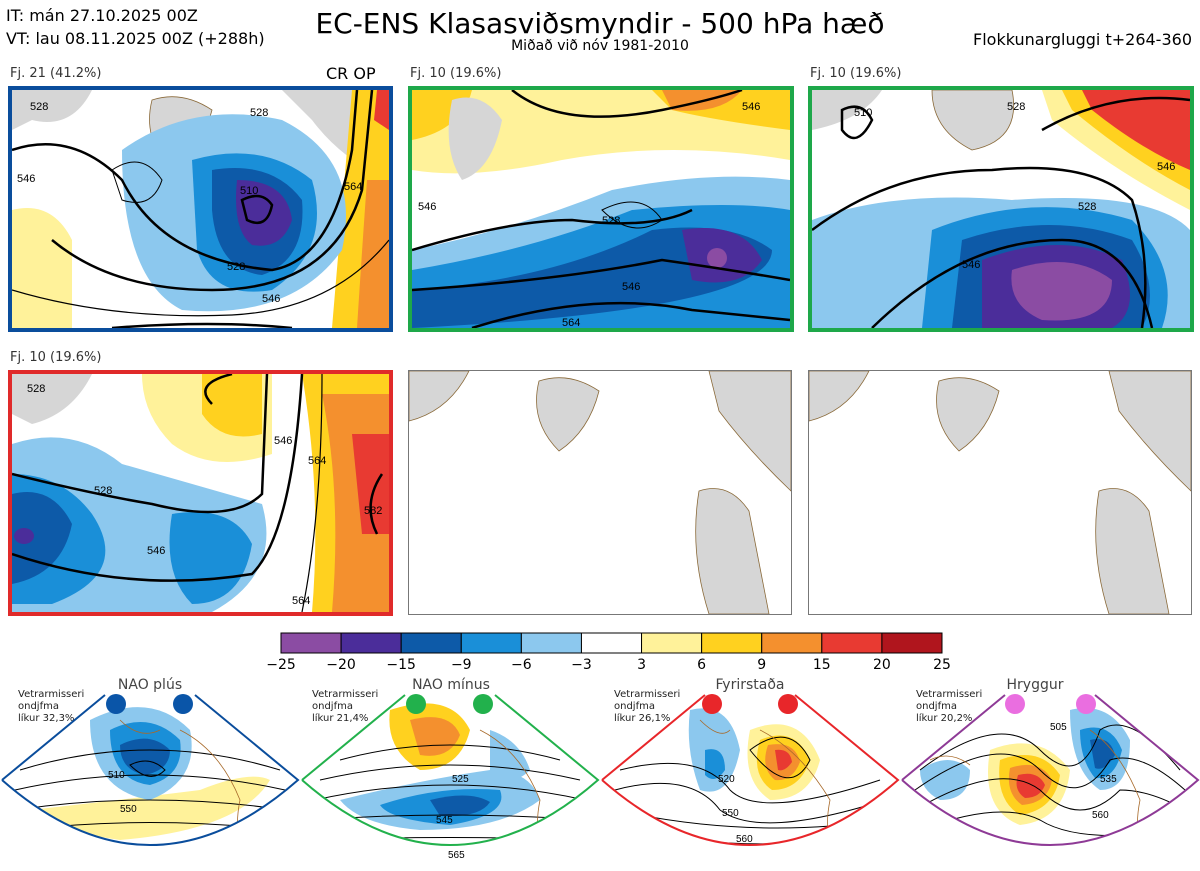 This screenshot has height=871, width=1200. I want to click on empty-map-2-canvas, so click(1000, 492).